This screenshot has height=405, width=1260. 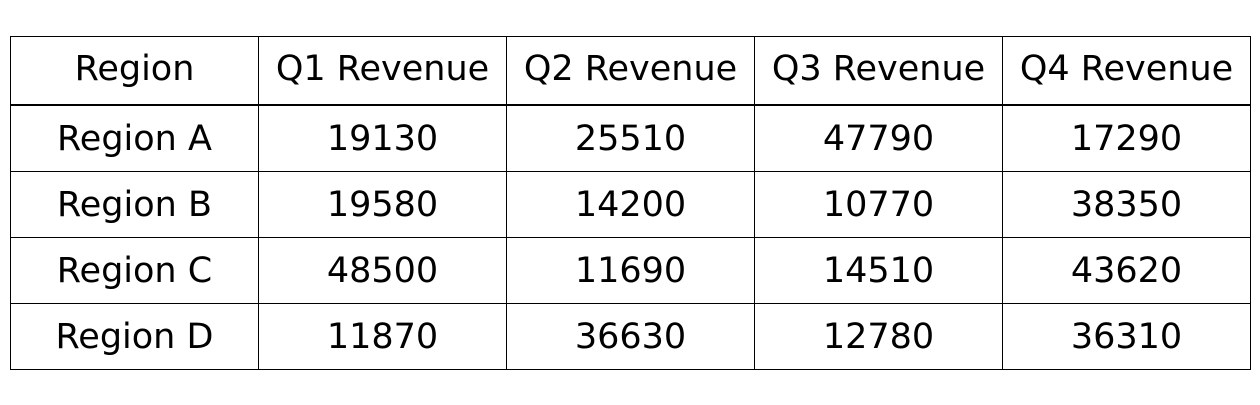 I want to click on header-cell-q3-revenue: Q3 Revenue, so click(x=878, y=71).